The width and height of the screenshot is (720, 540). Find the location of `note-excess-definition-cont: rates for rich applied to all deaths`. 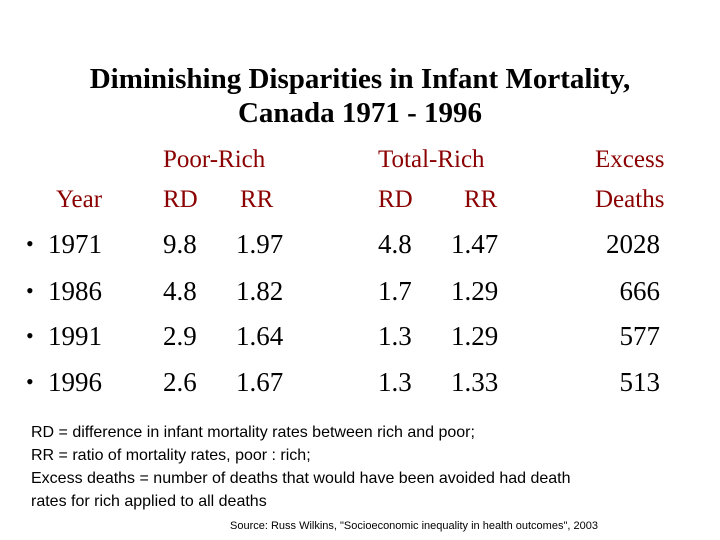

note-excess-definition-cont: rates for rich applied to all deaths is located at coordinates (149, 501).